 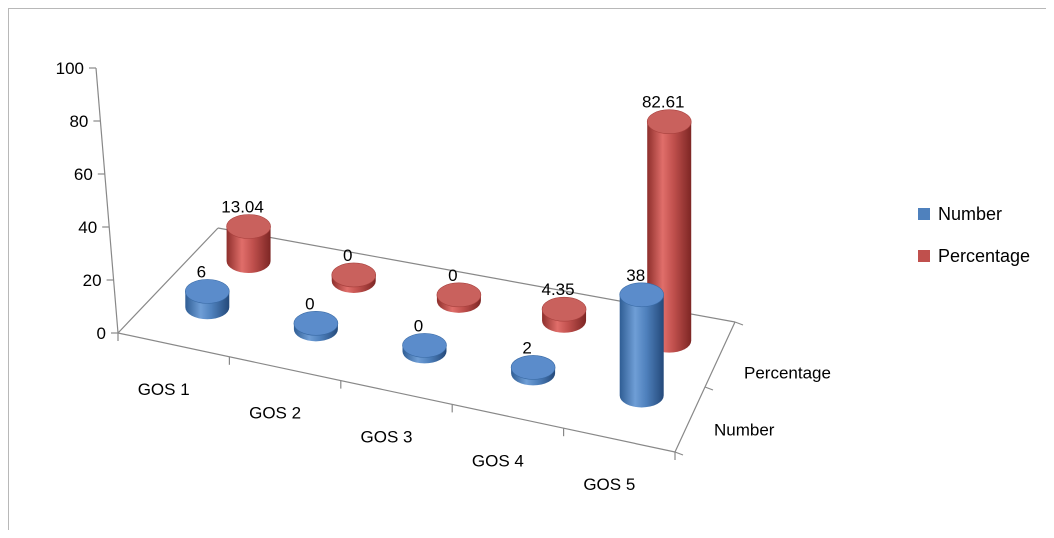 I want to click on depth-label: Percentage, so click(x=787, y=373).